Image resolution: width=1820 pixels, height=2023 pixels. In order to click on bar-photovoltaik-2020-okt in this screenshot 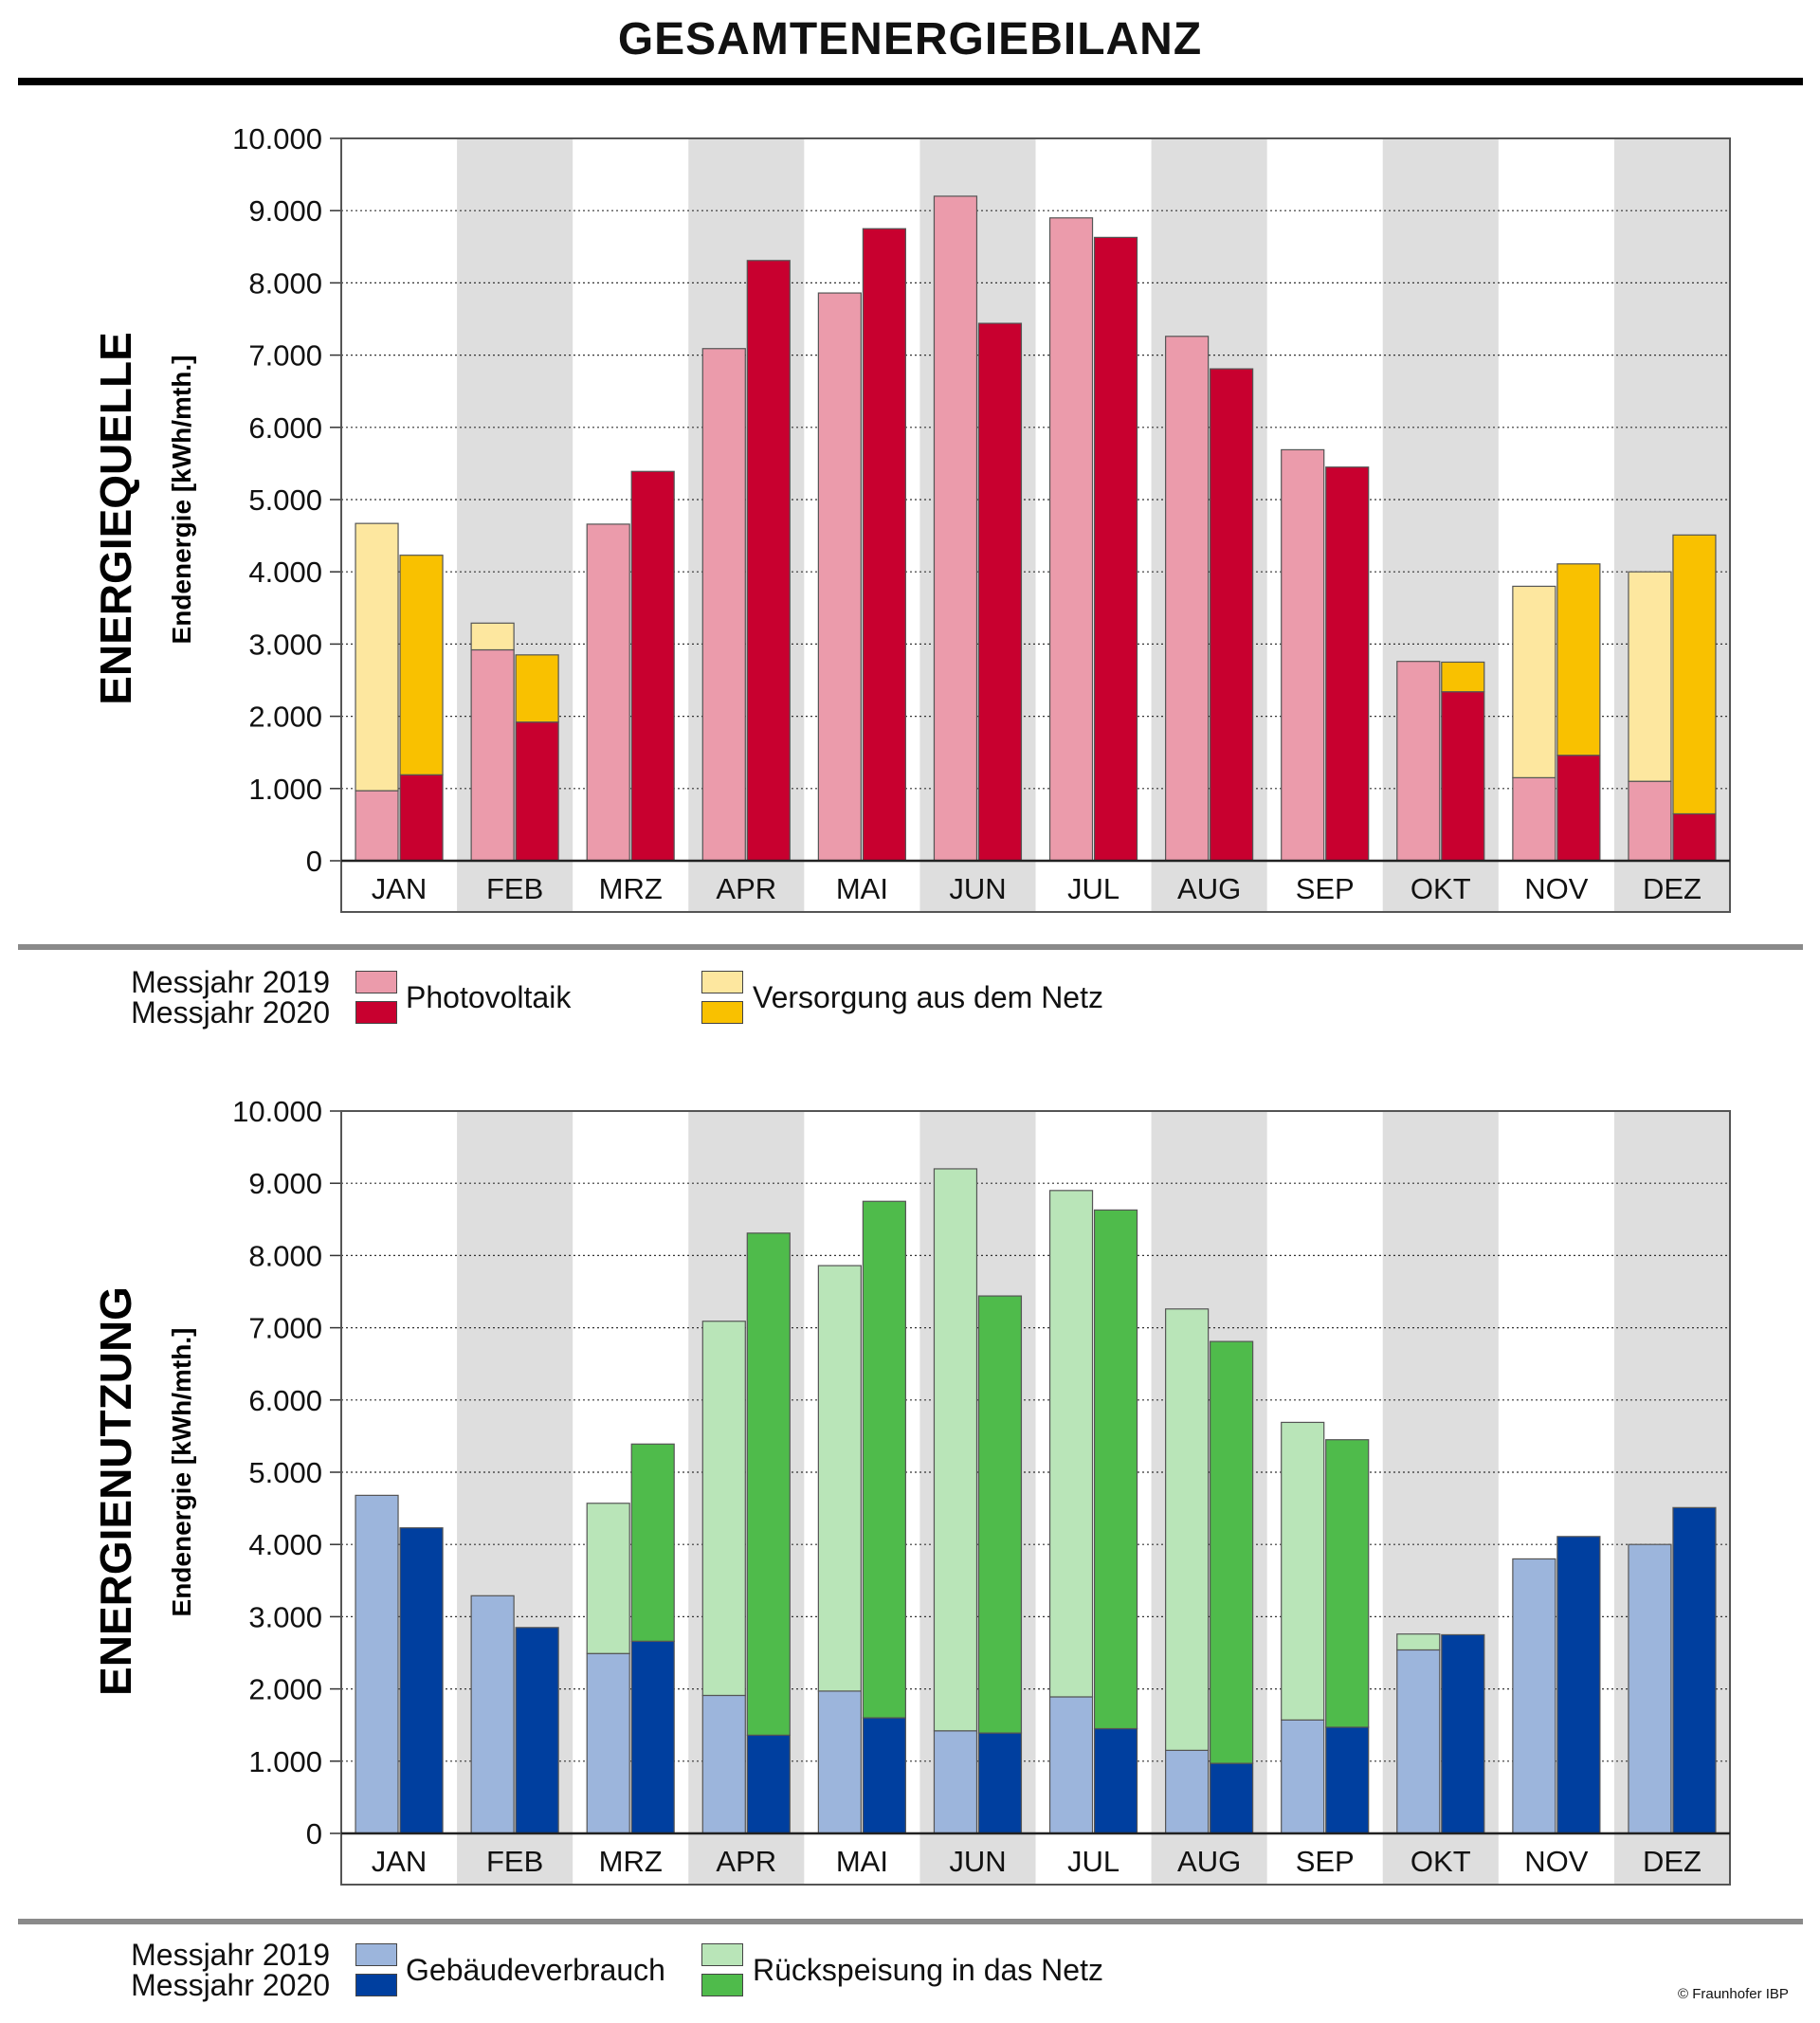, I will do `click(1463, 776)`.